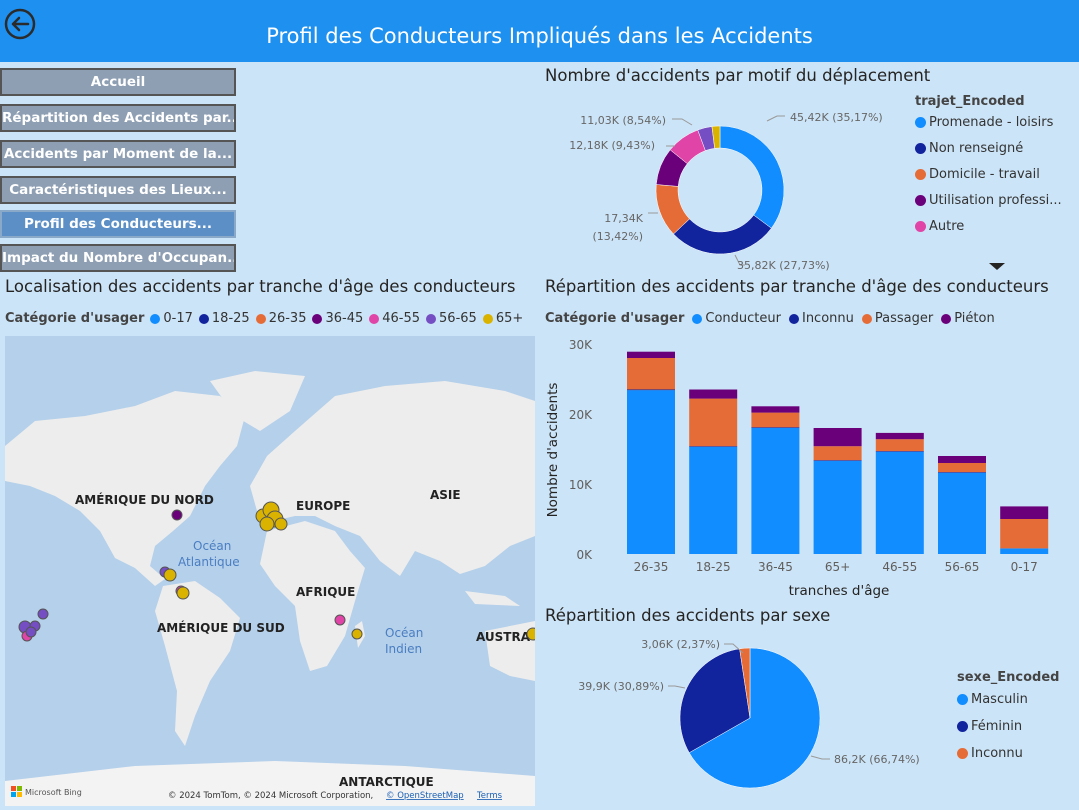 This screenshot has height=810, width=1079. I want to click on back-arrow-icon, so click(20, 24).